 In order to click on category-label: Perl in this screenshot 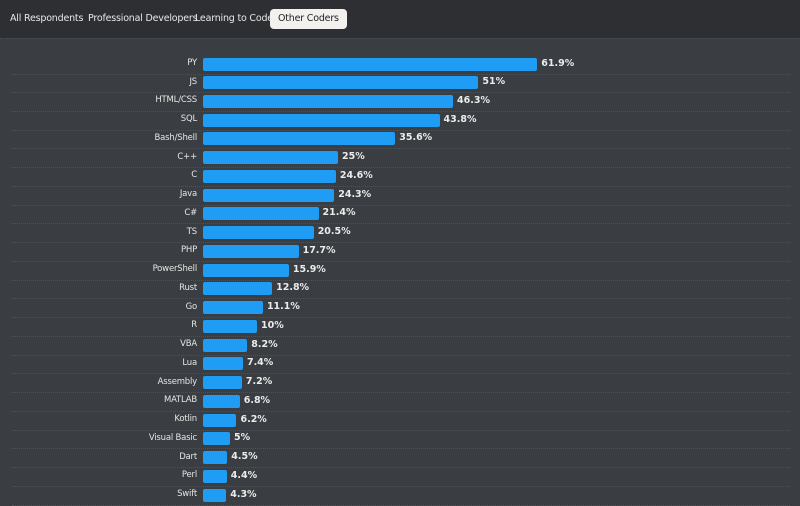, I will do `click(189, 475)`.